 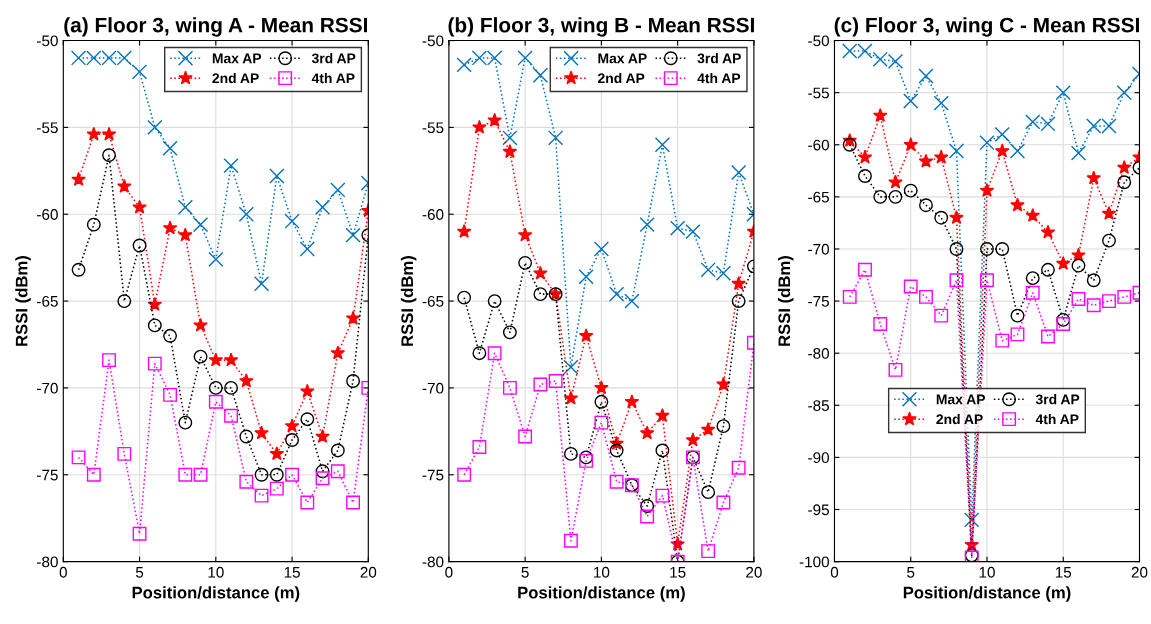 What do you see at coordinates (818, 510) in the screenshot?
I see `y-tick-label: -95` at bounding box center [818, 510].